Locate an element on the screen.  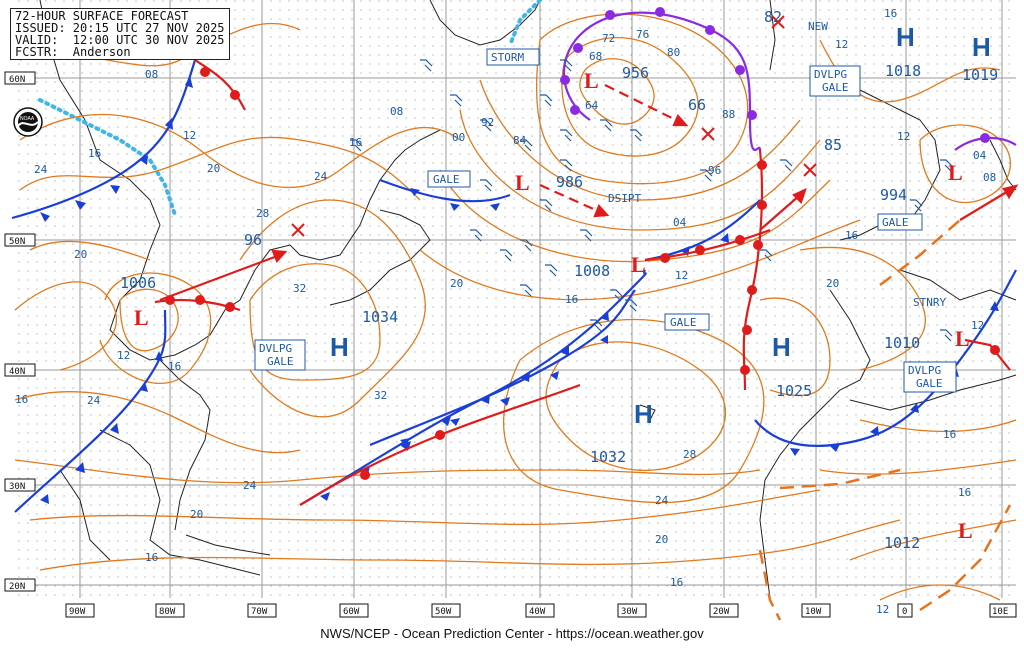
lon-label-40w: 40W is located at coordinates (537, 612).